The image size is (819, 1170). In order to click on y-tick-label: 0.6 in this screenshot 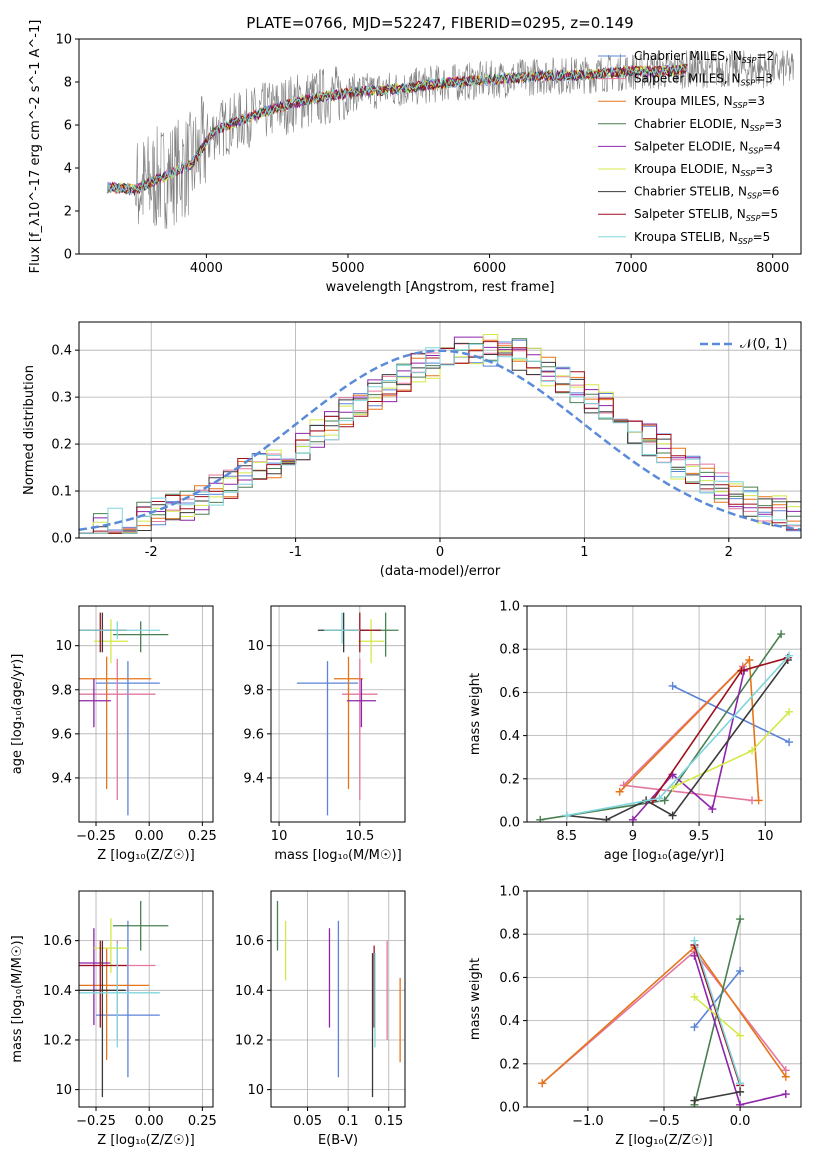, I will do `click(509, 978)`.